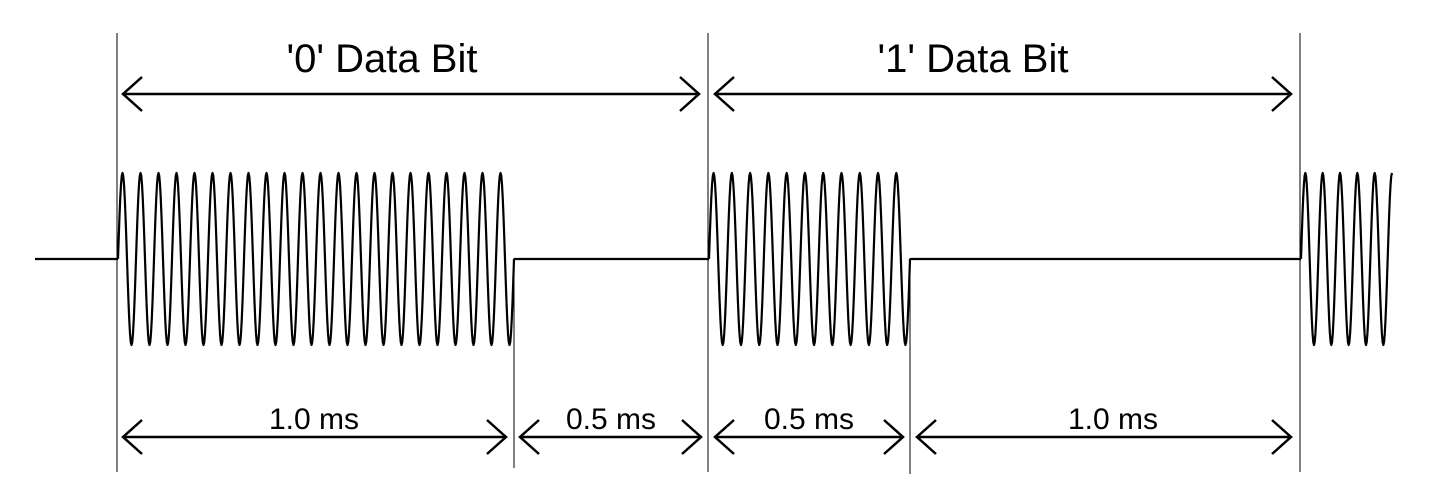 The height and width of the screenshot is (501, 1440). Describe the element at coordinates (314, 437) in the screenshot. I see `duration-arrow-zero-on` at that location.